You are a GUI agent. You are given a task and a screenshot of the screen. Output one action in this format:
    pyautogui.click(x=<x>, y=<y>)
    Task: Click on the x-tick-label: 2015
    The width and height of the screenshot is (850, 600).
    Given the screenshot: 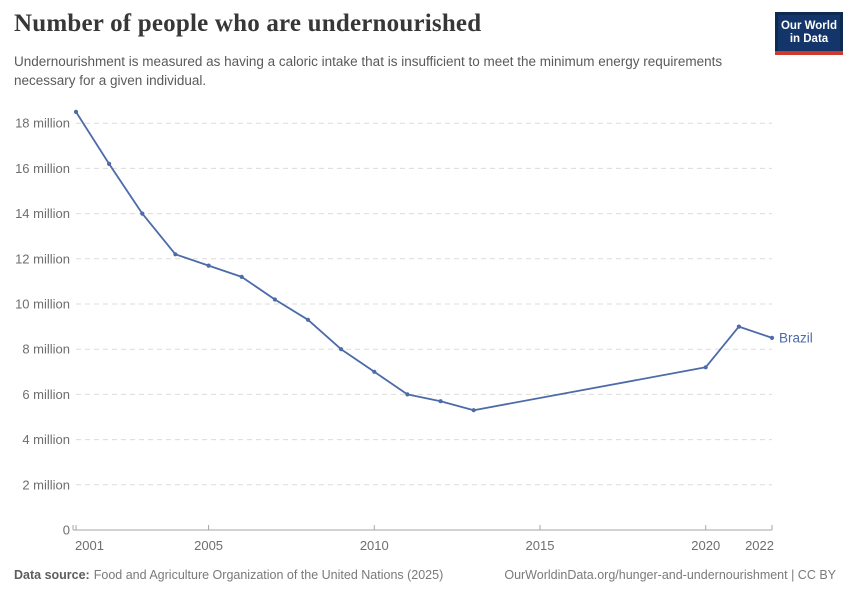 What is the action you would take?
    pyautogui.click(x=540, y=545)
    